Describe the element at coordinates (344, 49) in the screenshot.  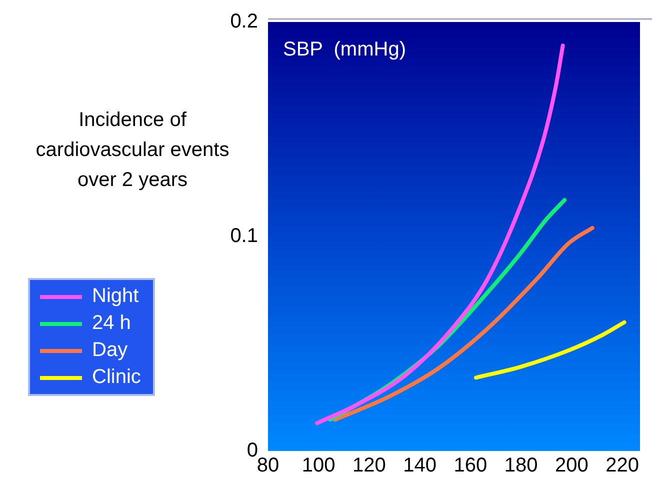
I see `x-axis-title: SBP (mmHg)` at that location.